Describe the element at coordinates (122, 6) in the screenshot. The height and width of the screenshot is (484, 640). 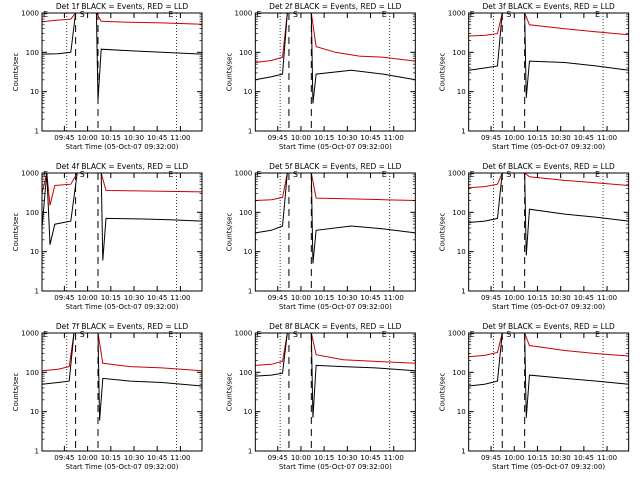
I see `chart-title: Det 1f BLACK = Events, RED = LLD` at that location.